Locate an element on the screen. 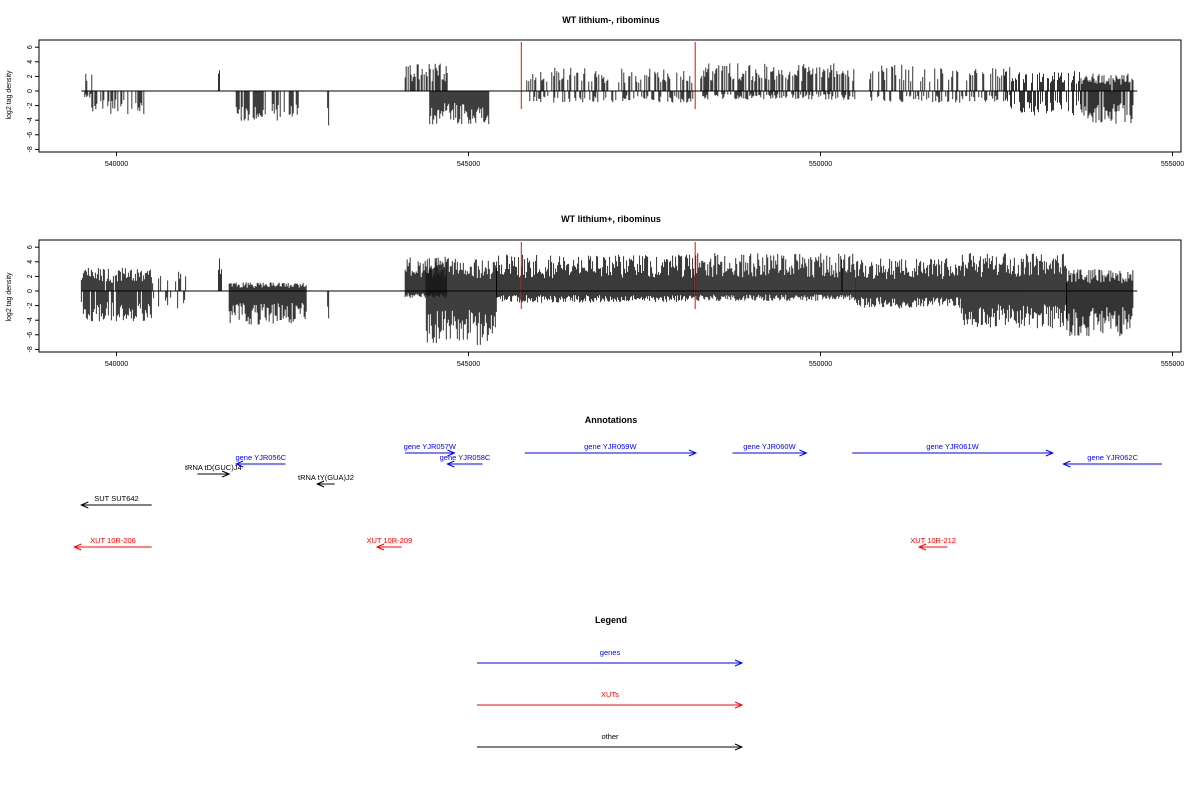 This screenshot has width=1200, height=800. legend-panel: genes XUTs other is located at coordinates (610, 699).